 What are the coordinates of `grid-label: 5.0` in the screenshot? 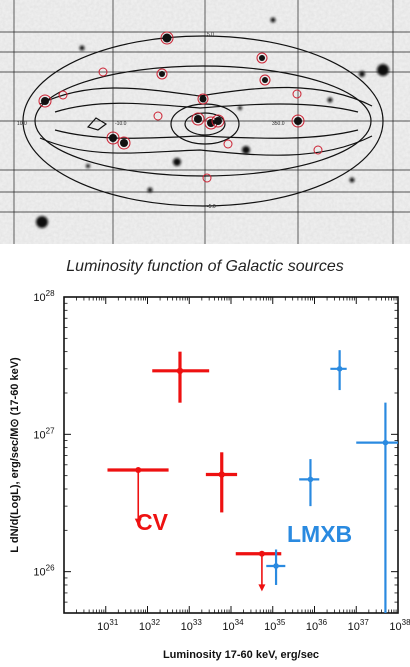 It's located at (210, 35).